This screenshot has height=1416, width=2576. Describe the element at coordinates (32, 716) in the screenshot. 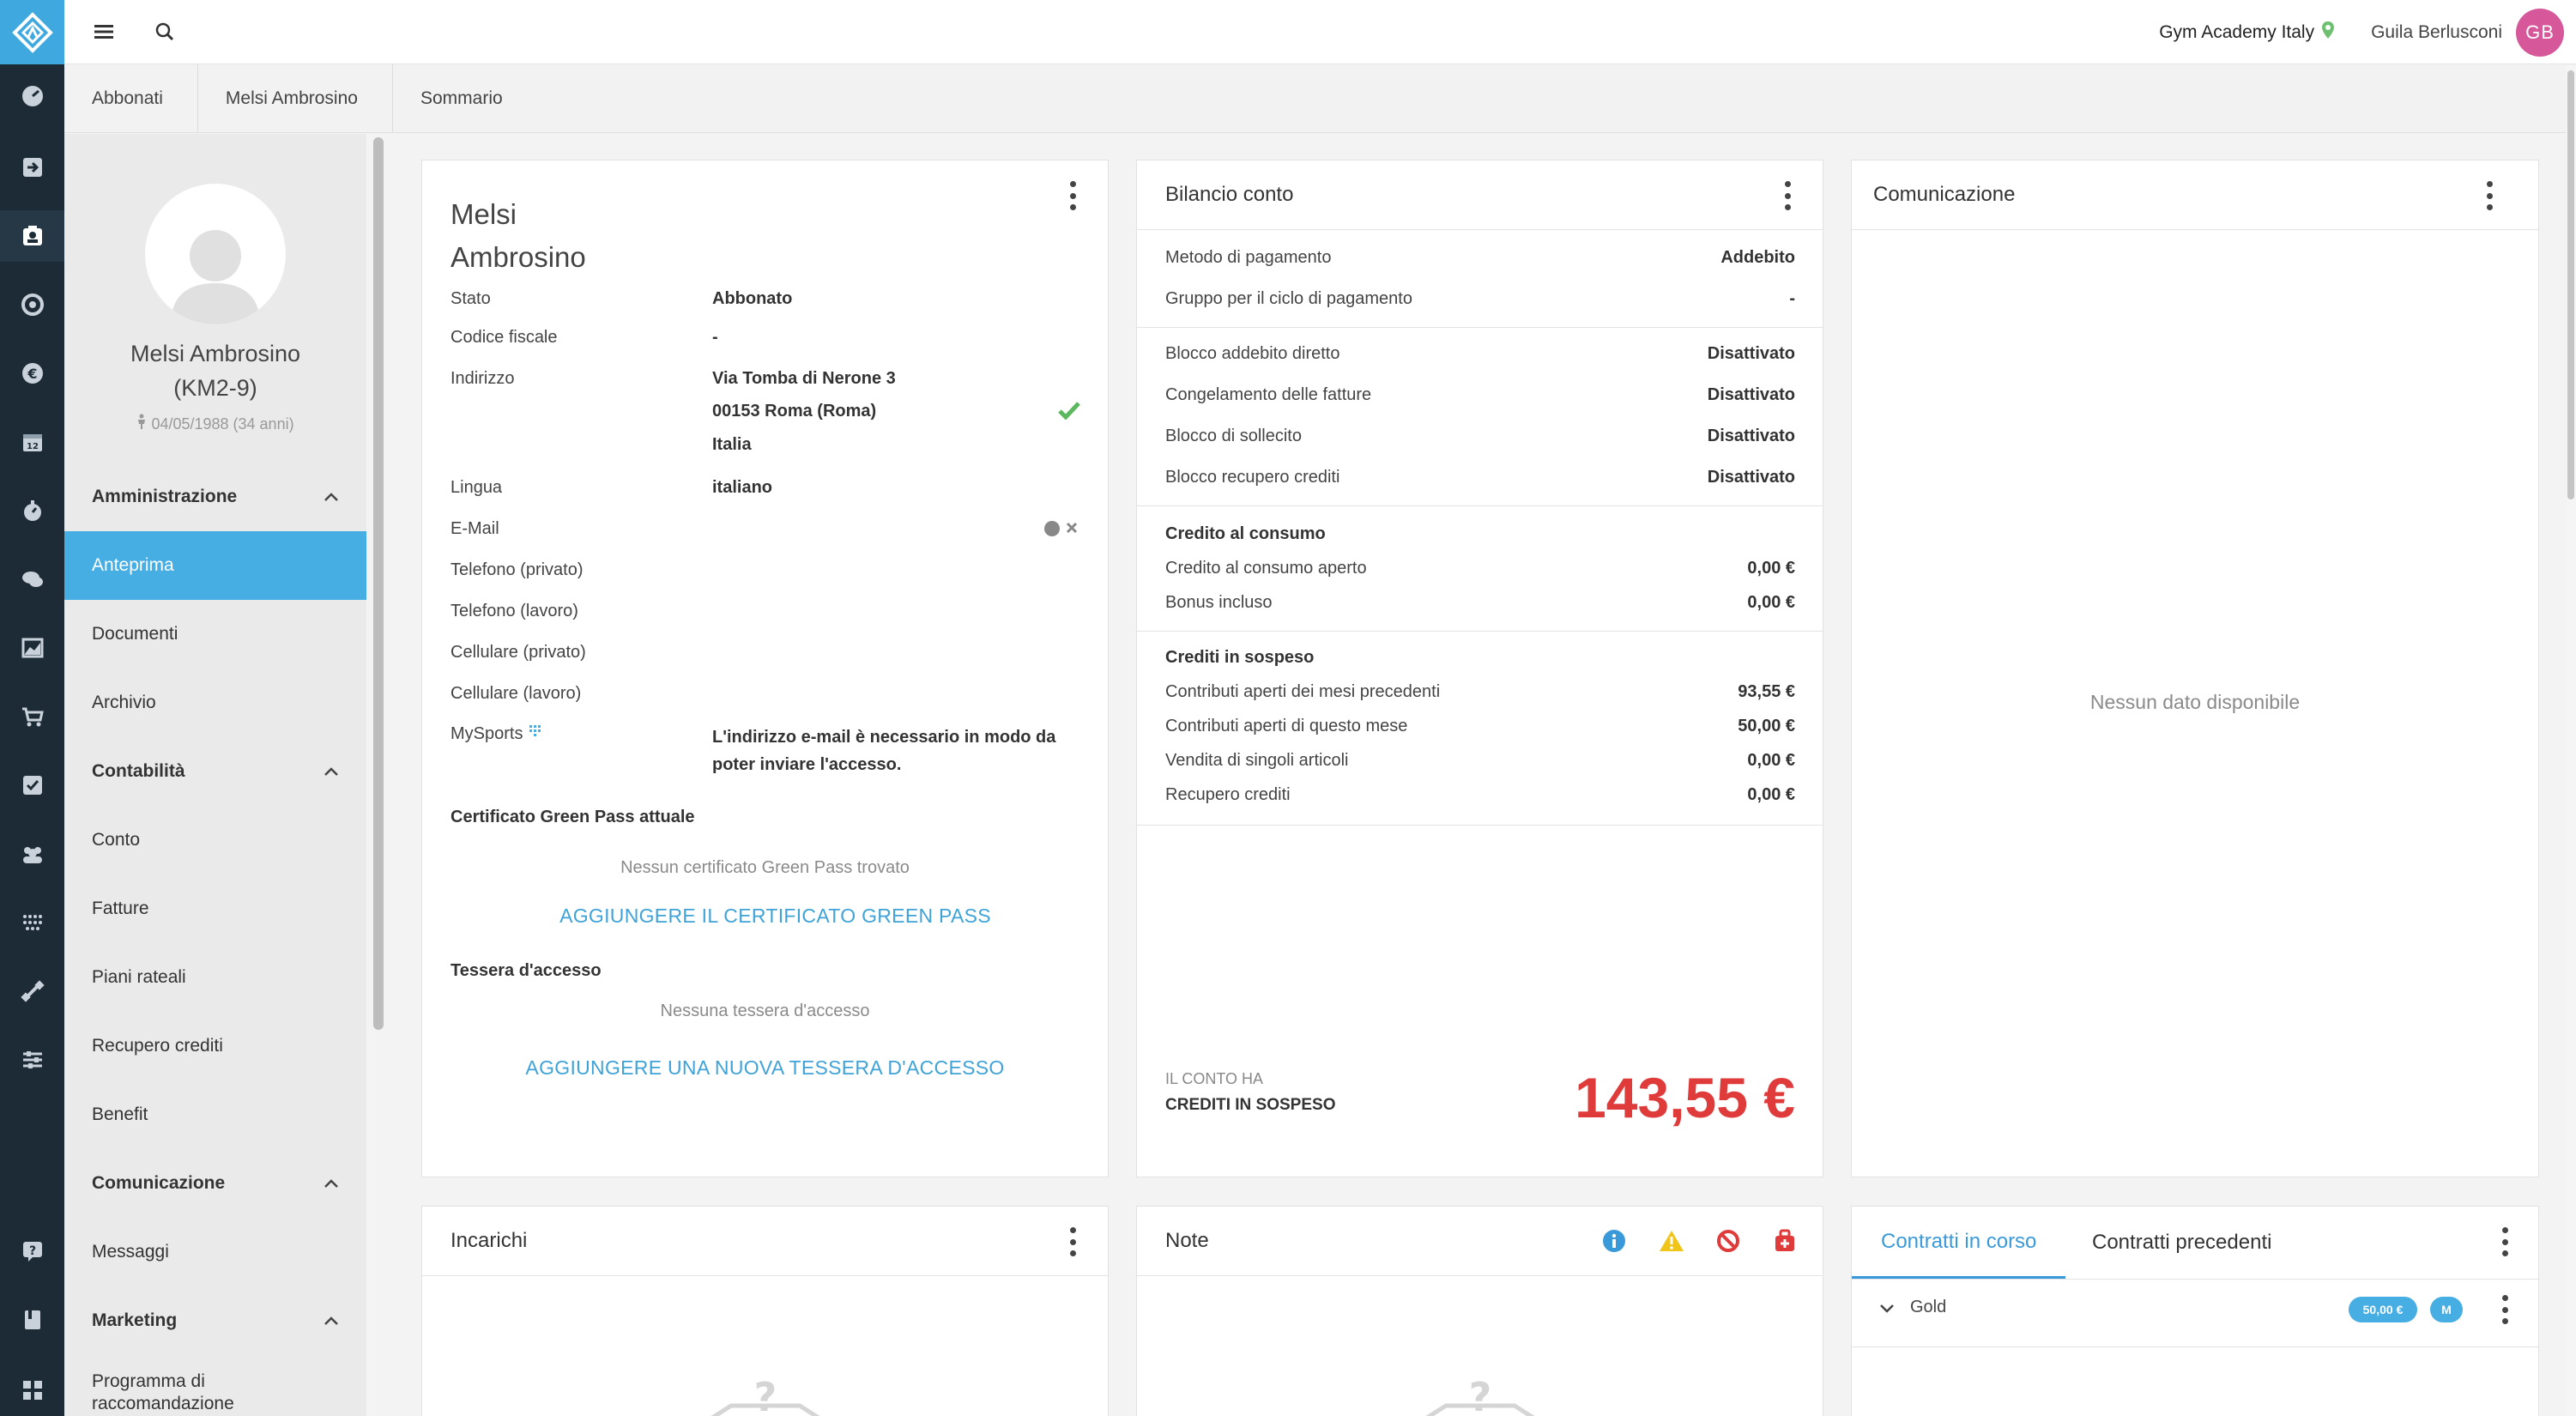

I see `cart-icon` at that location.